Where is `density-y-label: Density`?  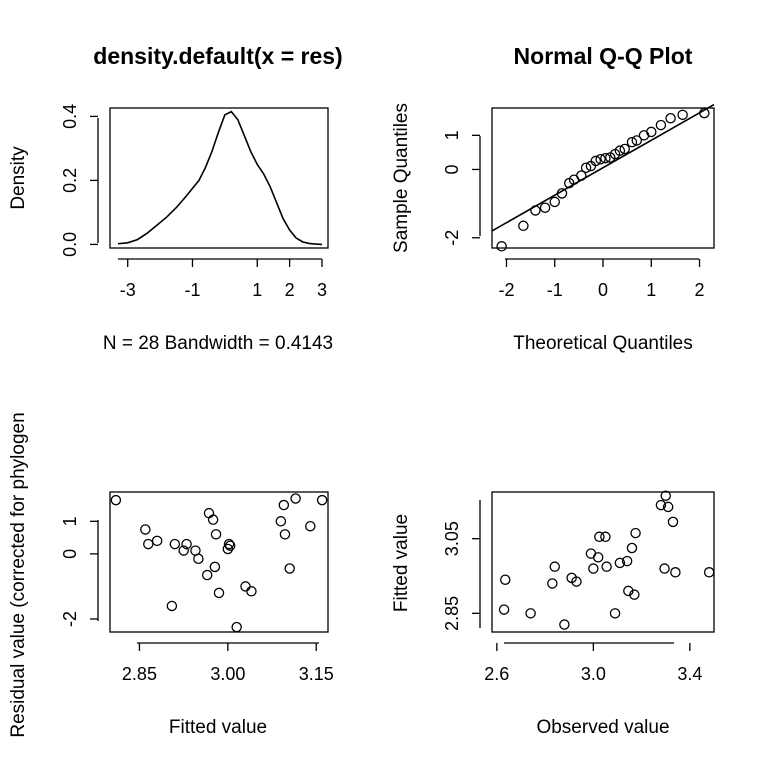
density-y-label: Density is located at coordinates (18, 178).